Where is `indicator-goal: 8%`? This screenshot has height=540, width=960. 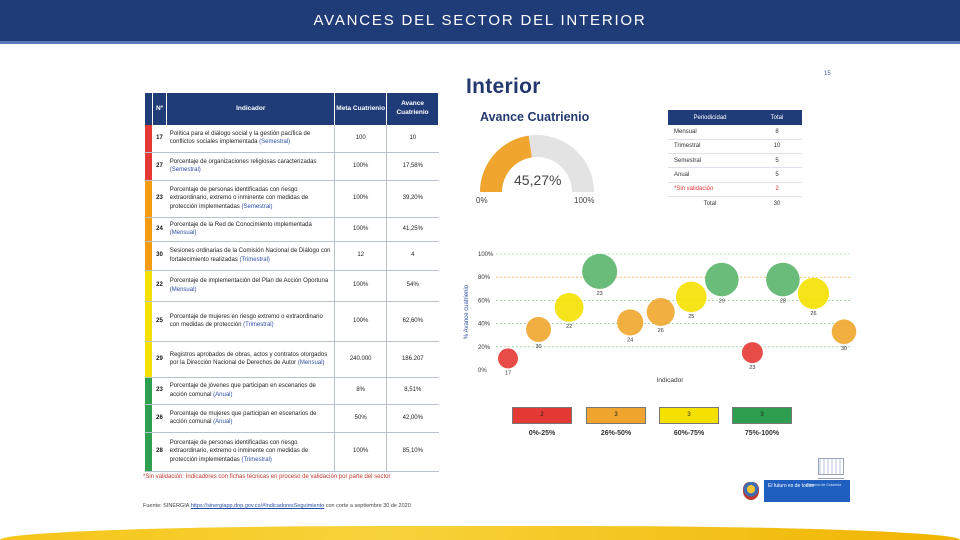 indicator-goal: 8% is located at coordinates (360, 391).